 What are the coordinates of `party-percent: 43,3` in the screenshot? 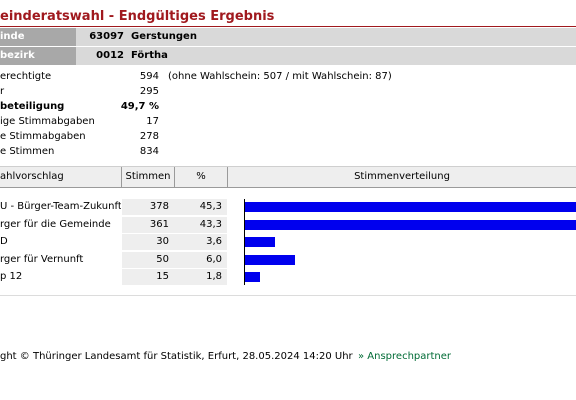 It's located at (210, 224).